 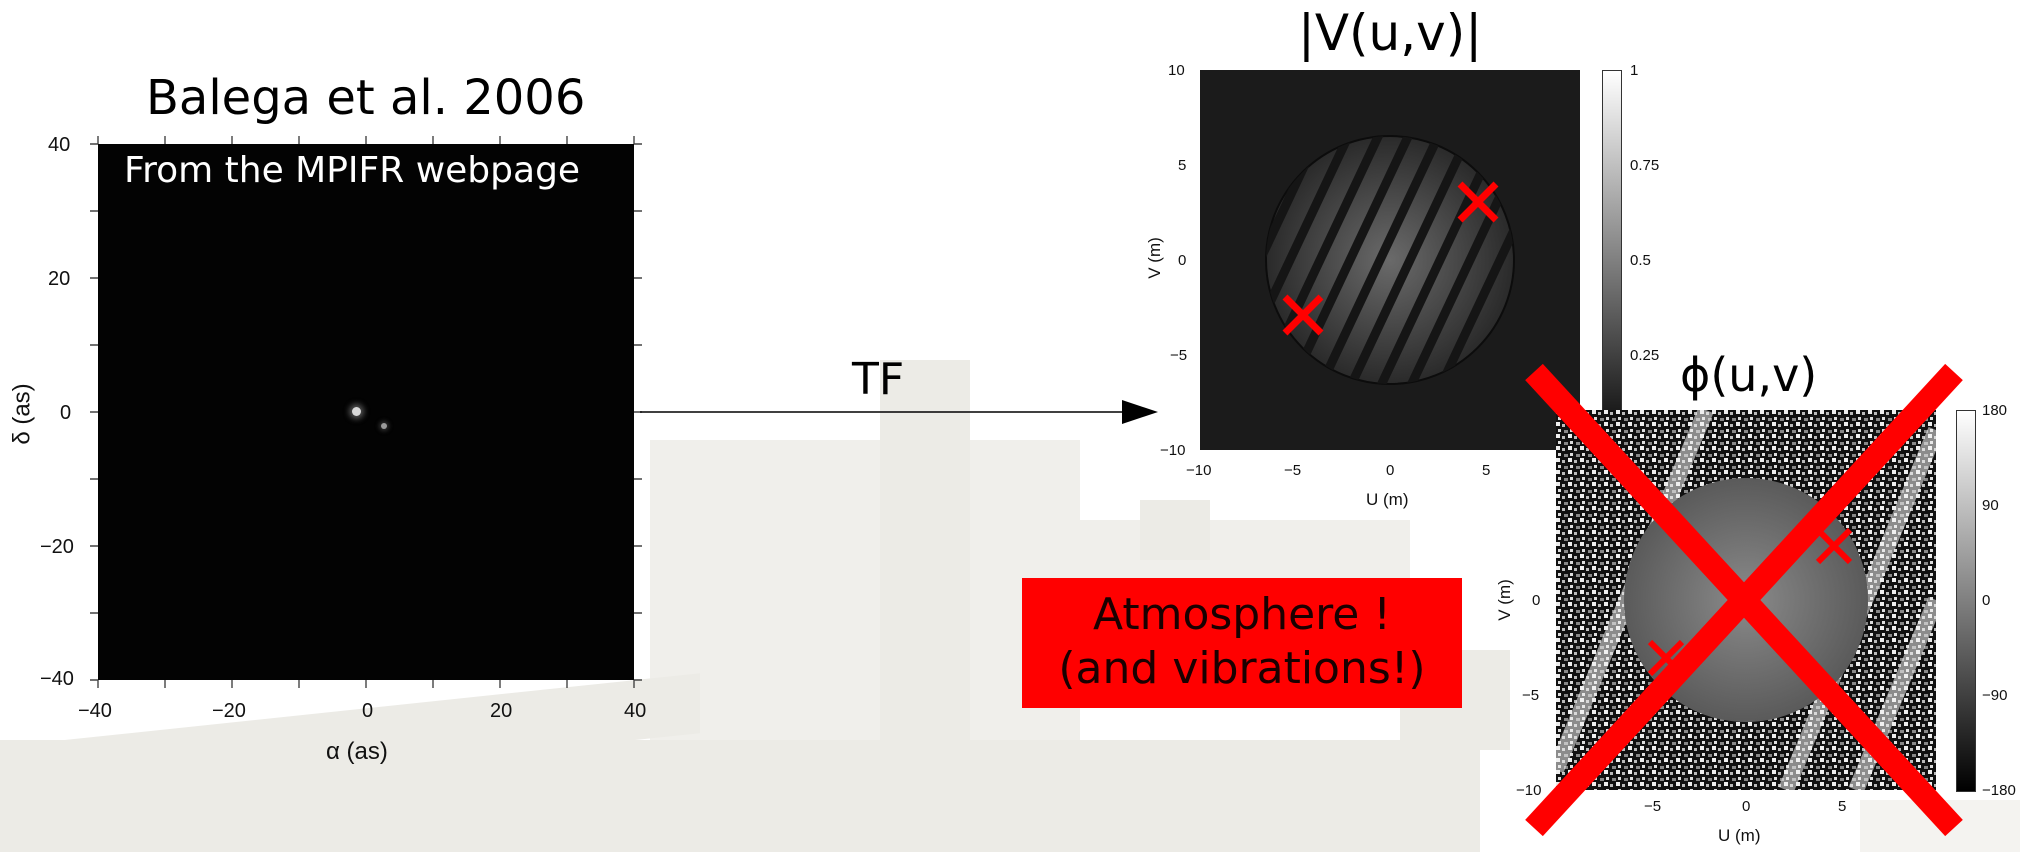 What do you see at coordinates (1990, 505) in the screenshot?
I see `phase-colorbar-tick: 90` at bounding box center [1990, 505].